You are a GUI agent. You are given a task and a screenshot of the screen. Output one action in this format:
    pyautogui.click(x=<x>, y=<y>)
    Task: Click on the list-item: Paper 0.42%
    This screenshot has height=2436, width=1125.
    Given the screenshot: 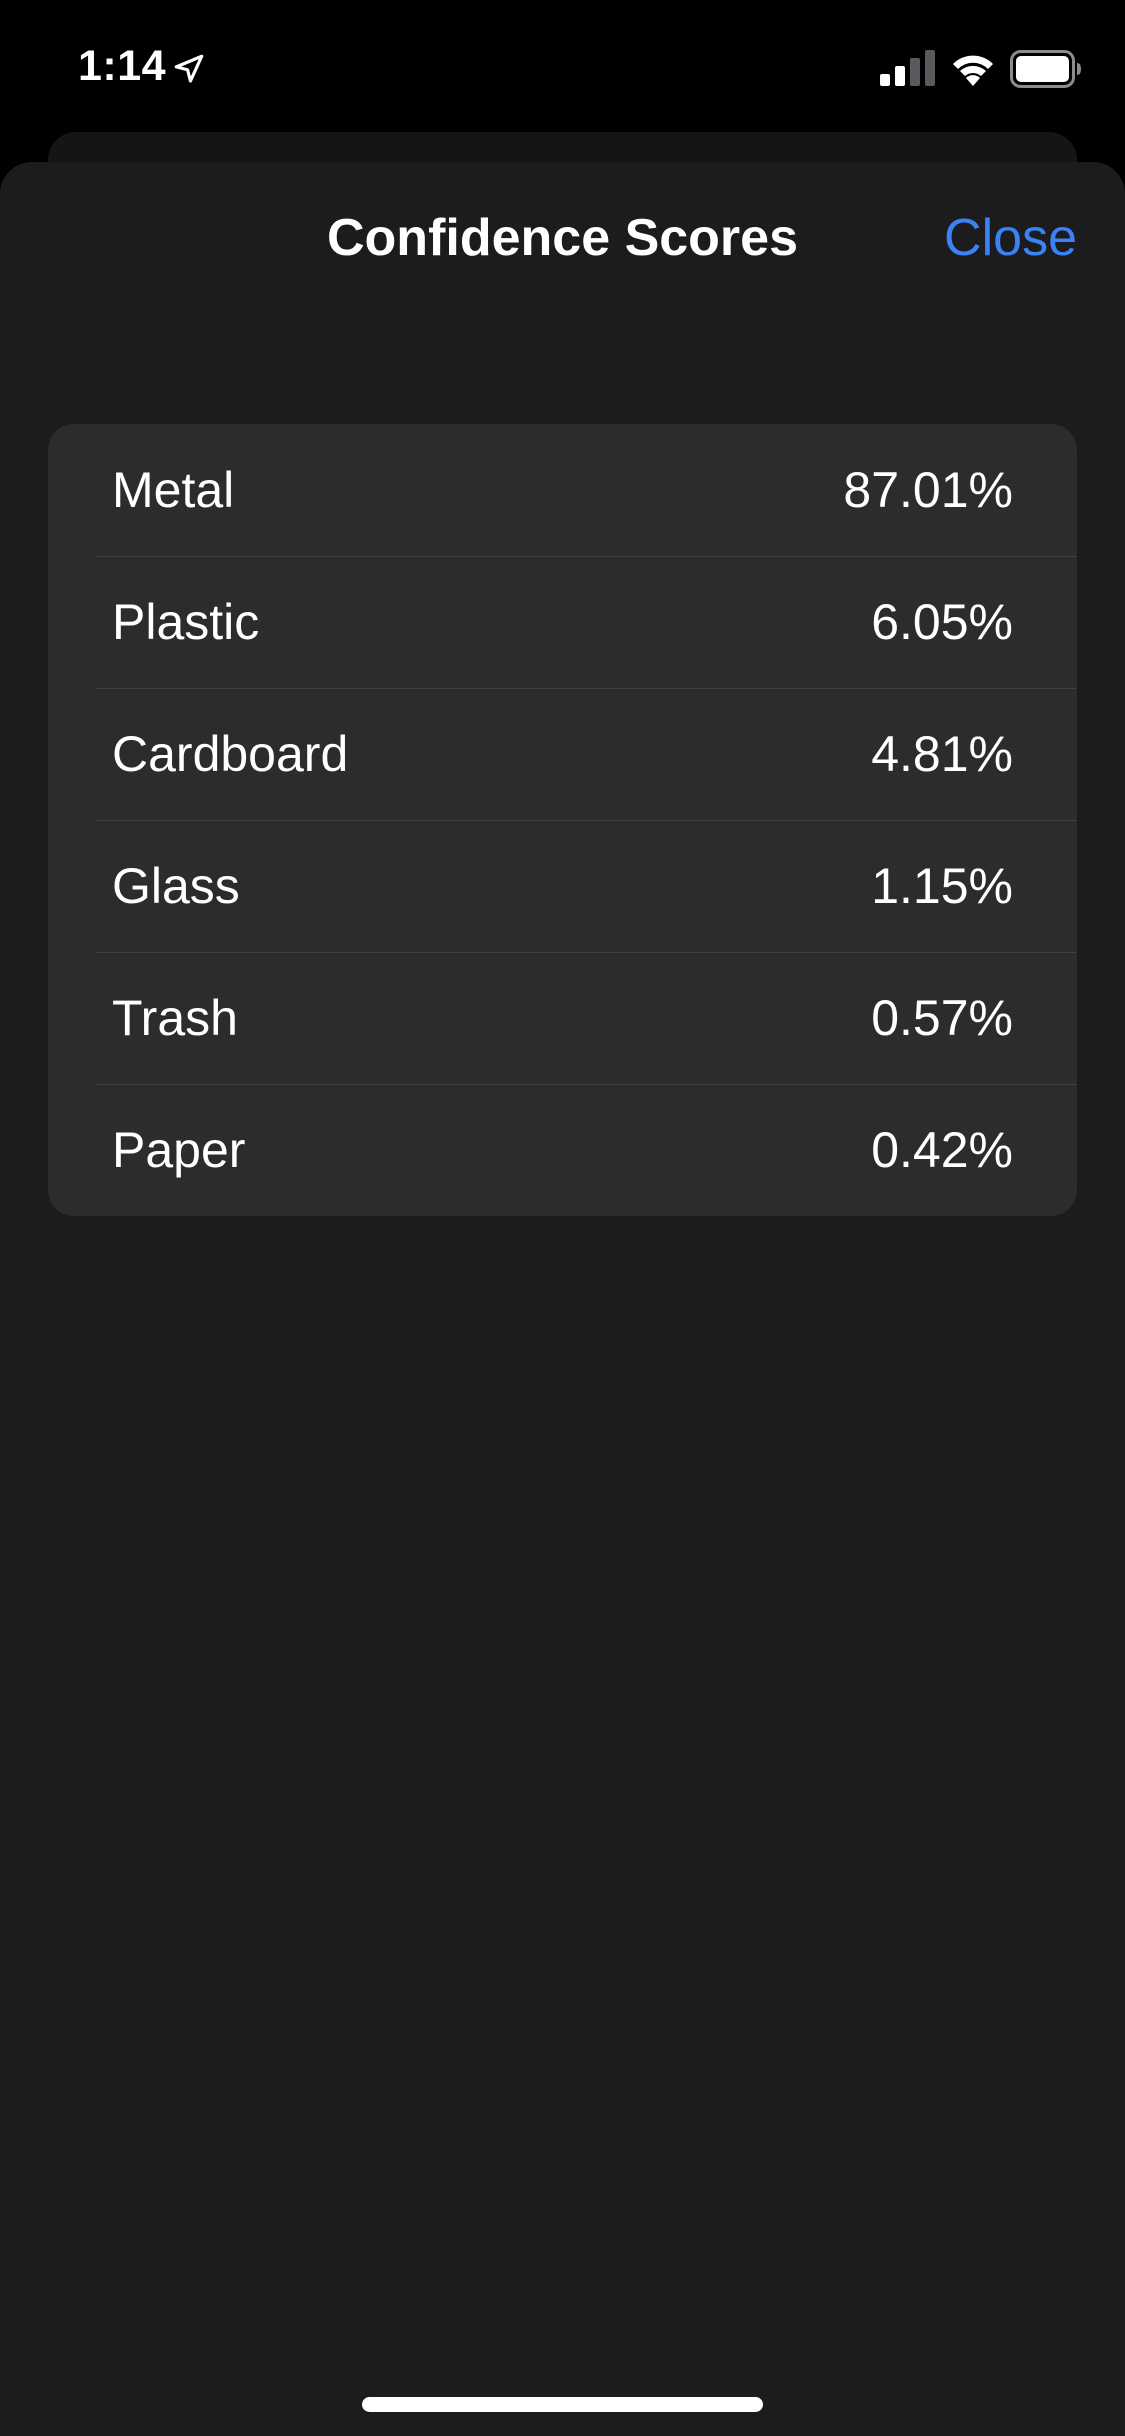 What is the action you would take?
    pyautogui.click(x=562, y=1150)
    